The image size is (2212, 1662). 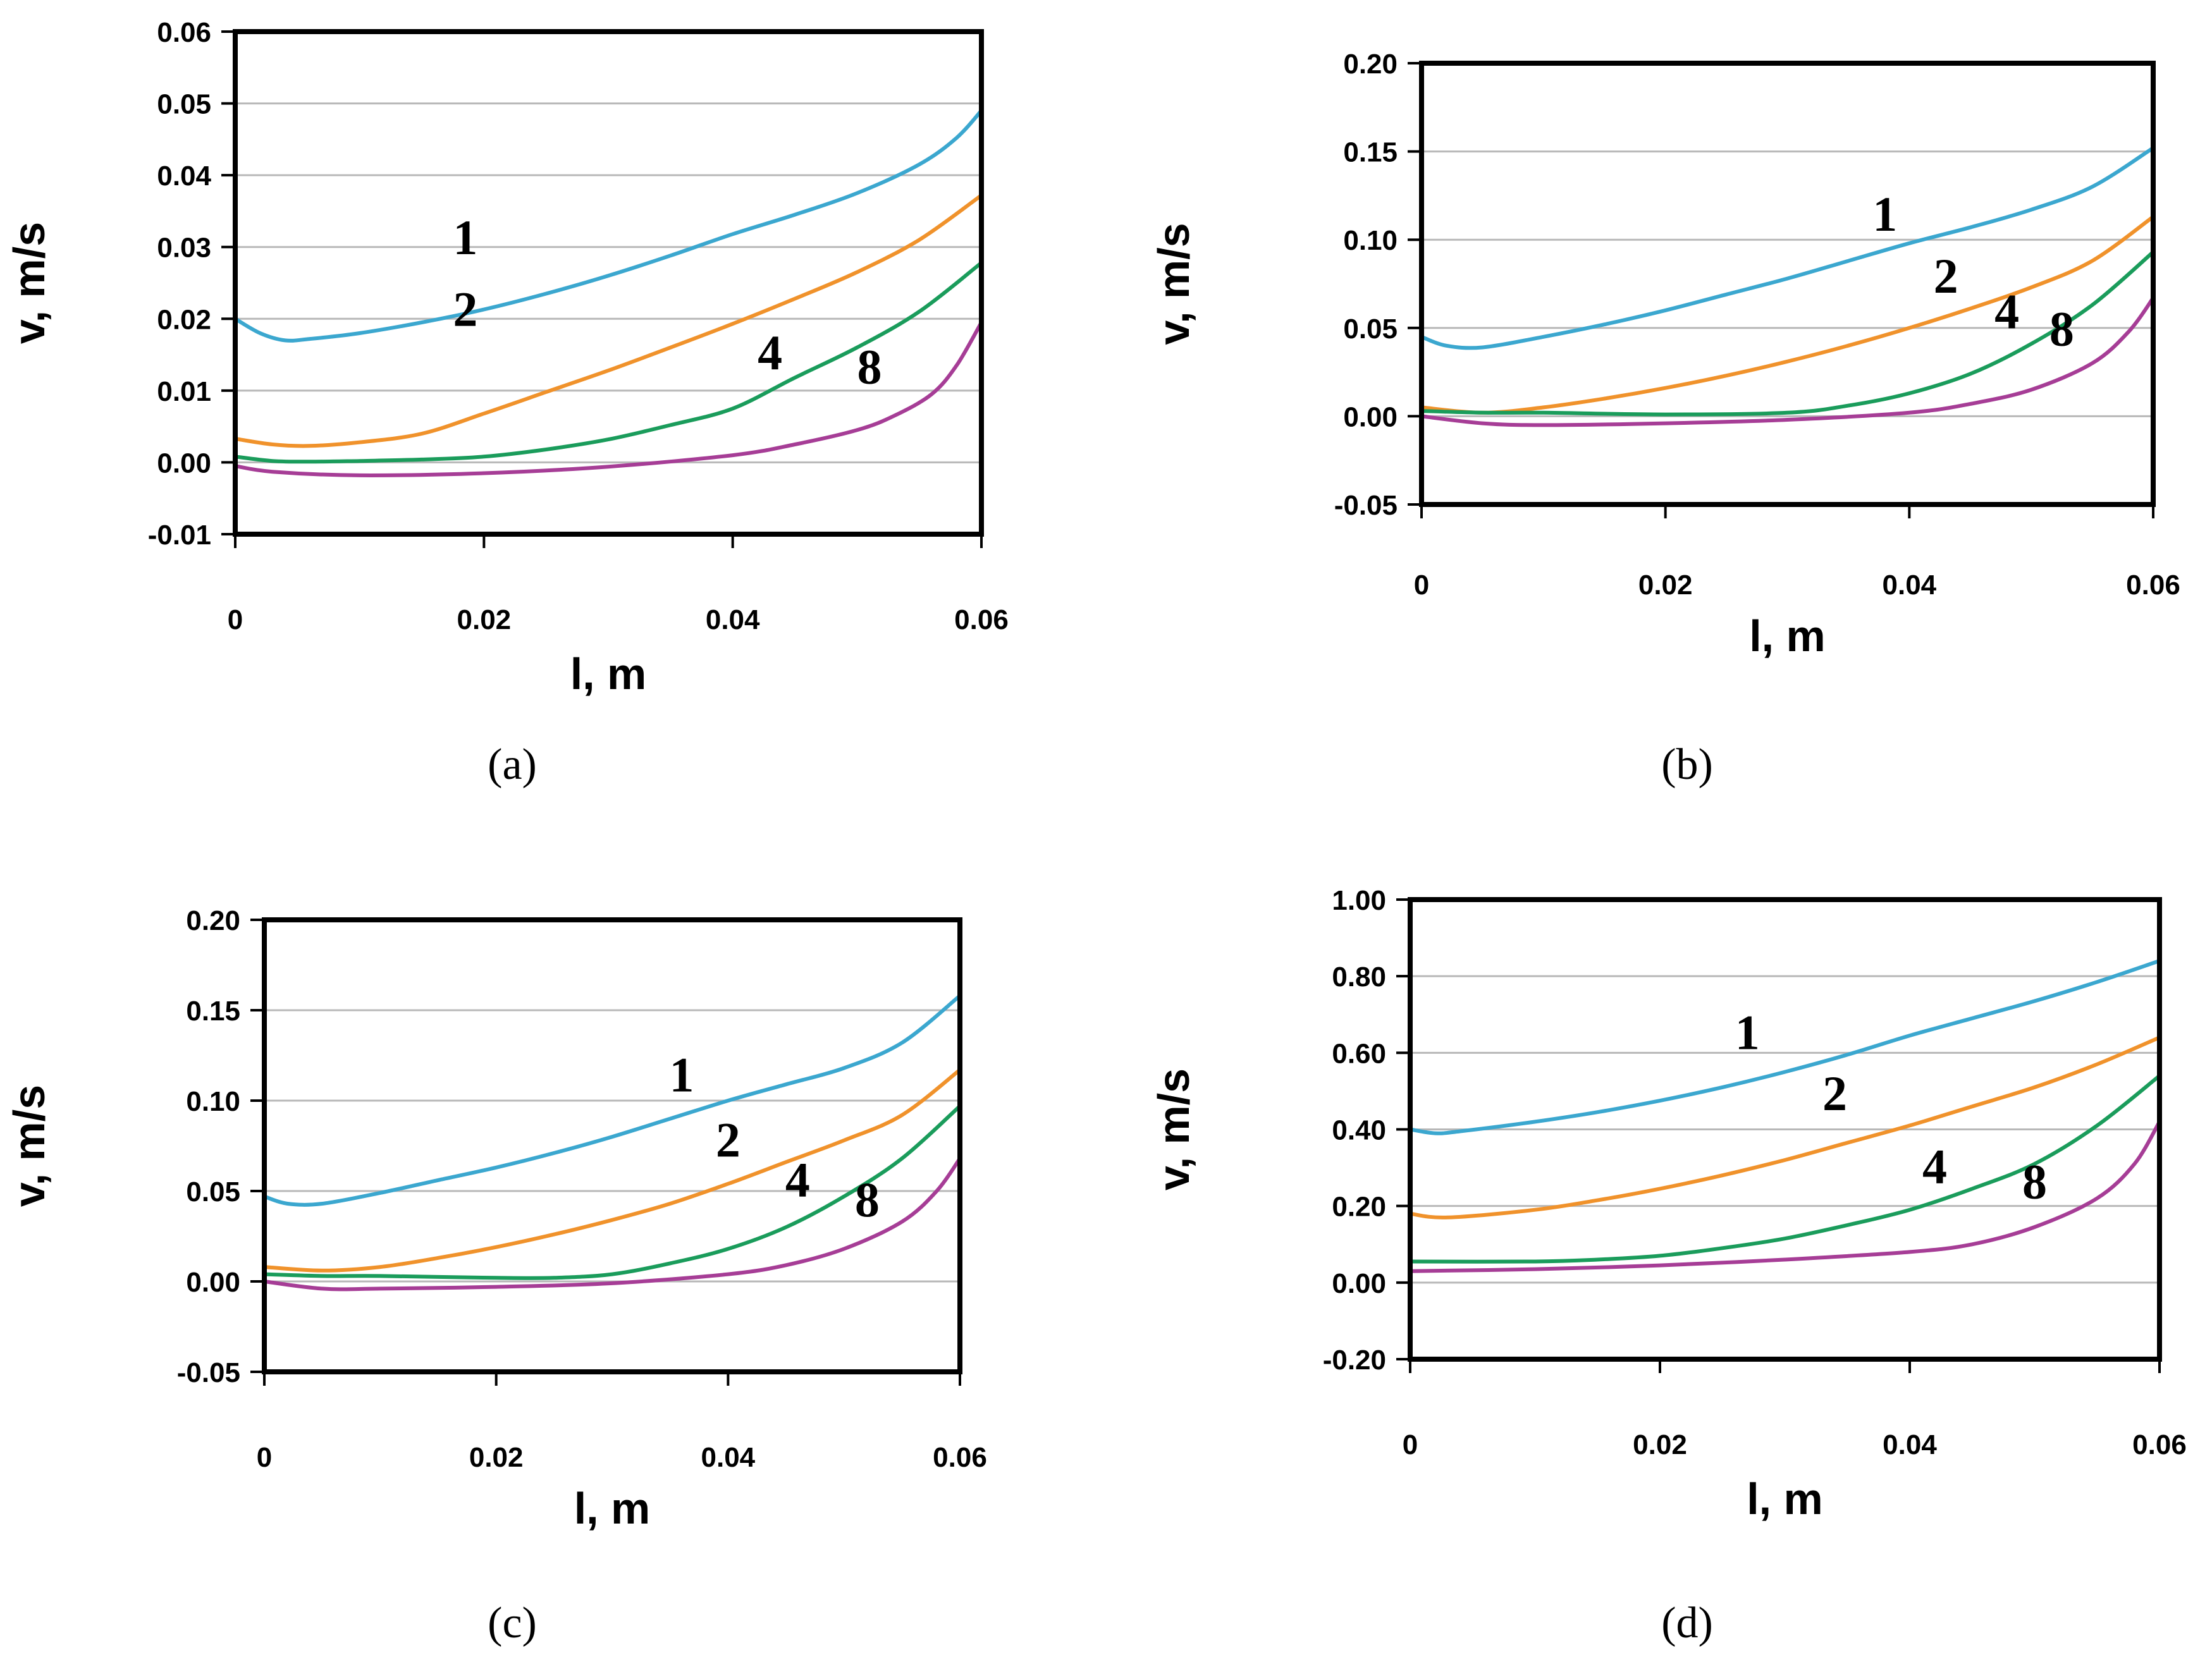 I want to click on y-tick-label: 0.06, so click(x=184, y=32).